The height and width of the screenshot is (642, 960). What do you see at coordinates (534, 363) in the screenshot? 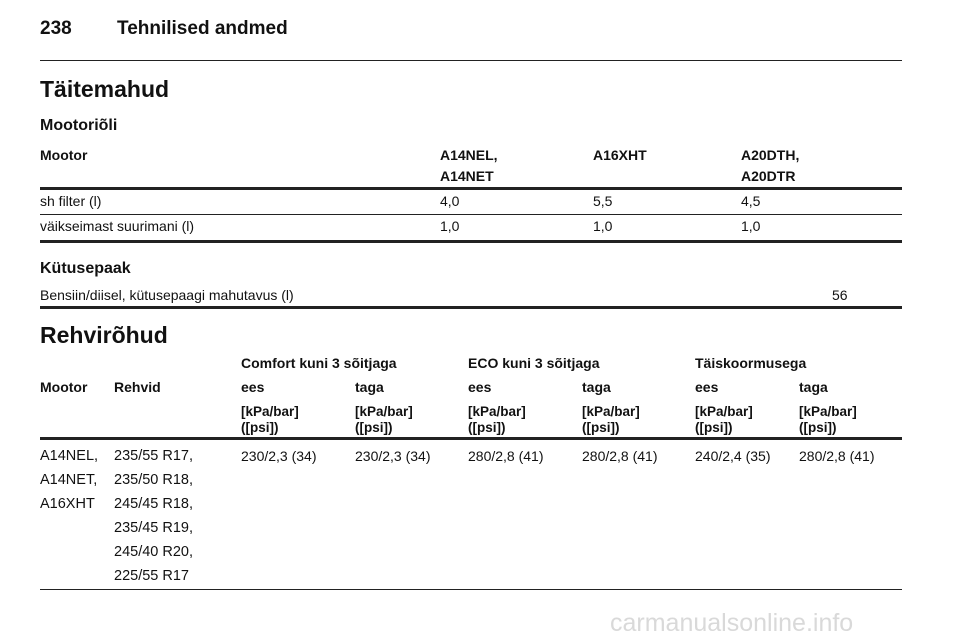
I see `tires-group-eco: ECO kuni 3 sõitjaga` at bounding box center [534, 363].